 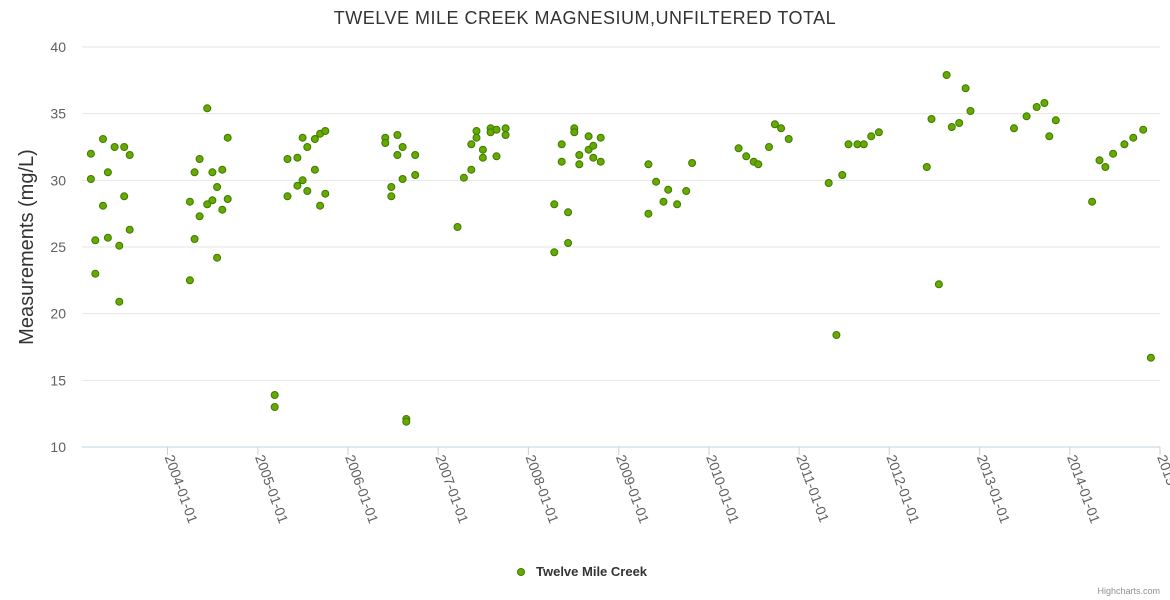 What do you see at coordinates (582, 571) in the screenshot?
I see `legend: Twelve Mile Creek` at bounding box center [582, 571].